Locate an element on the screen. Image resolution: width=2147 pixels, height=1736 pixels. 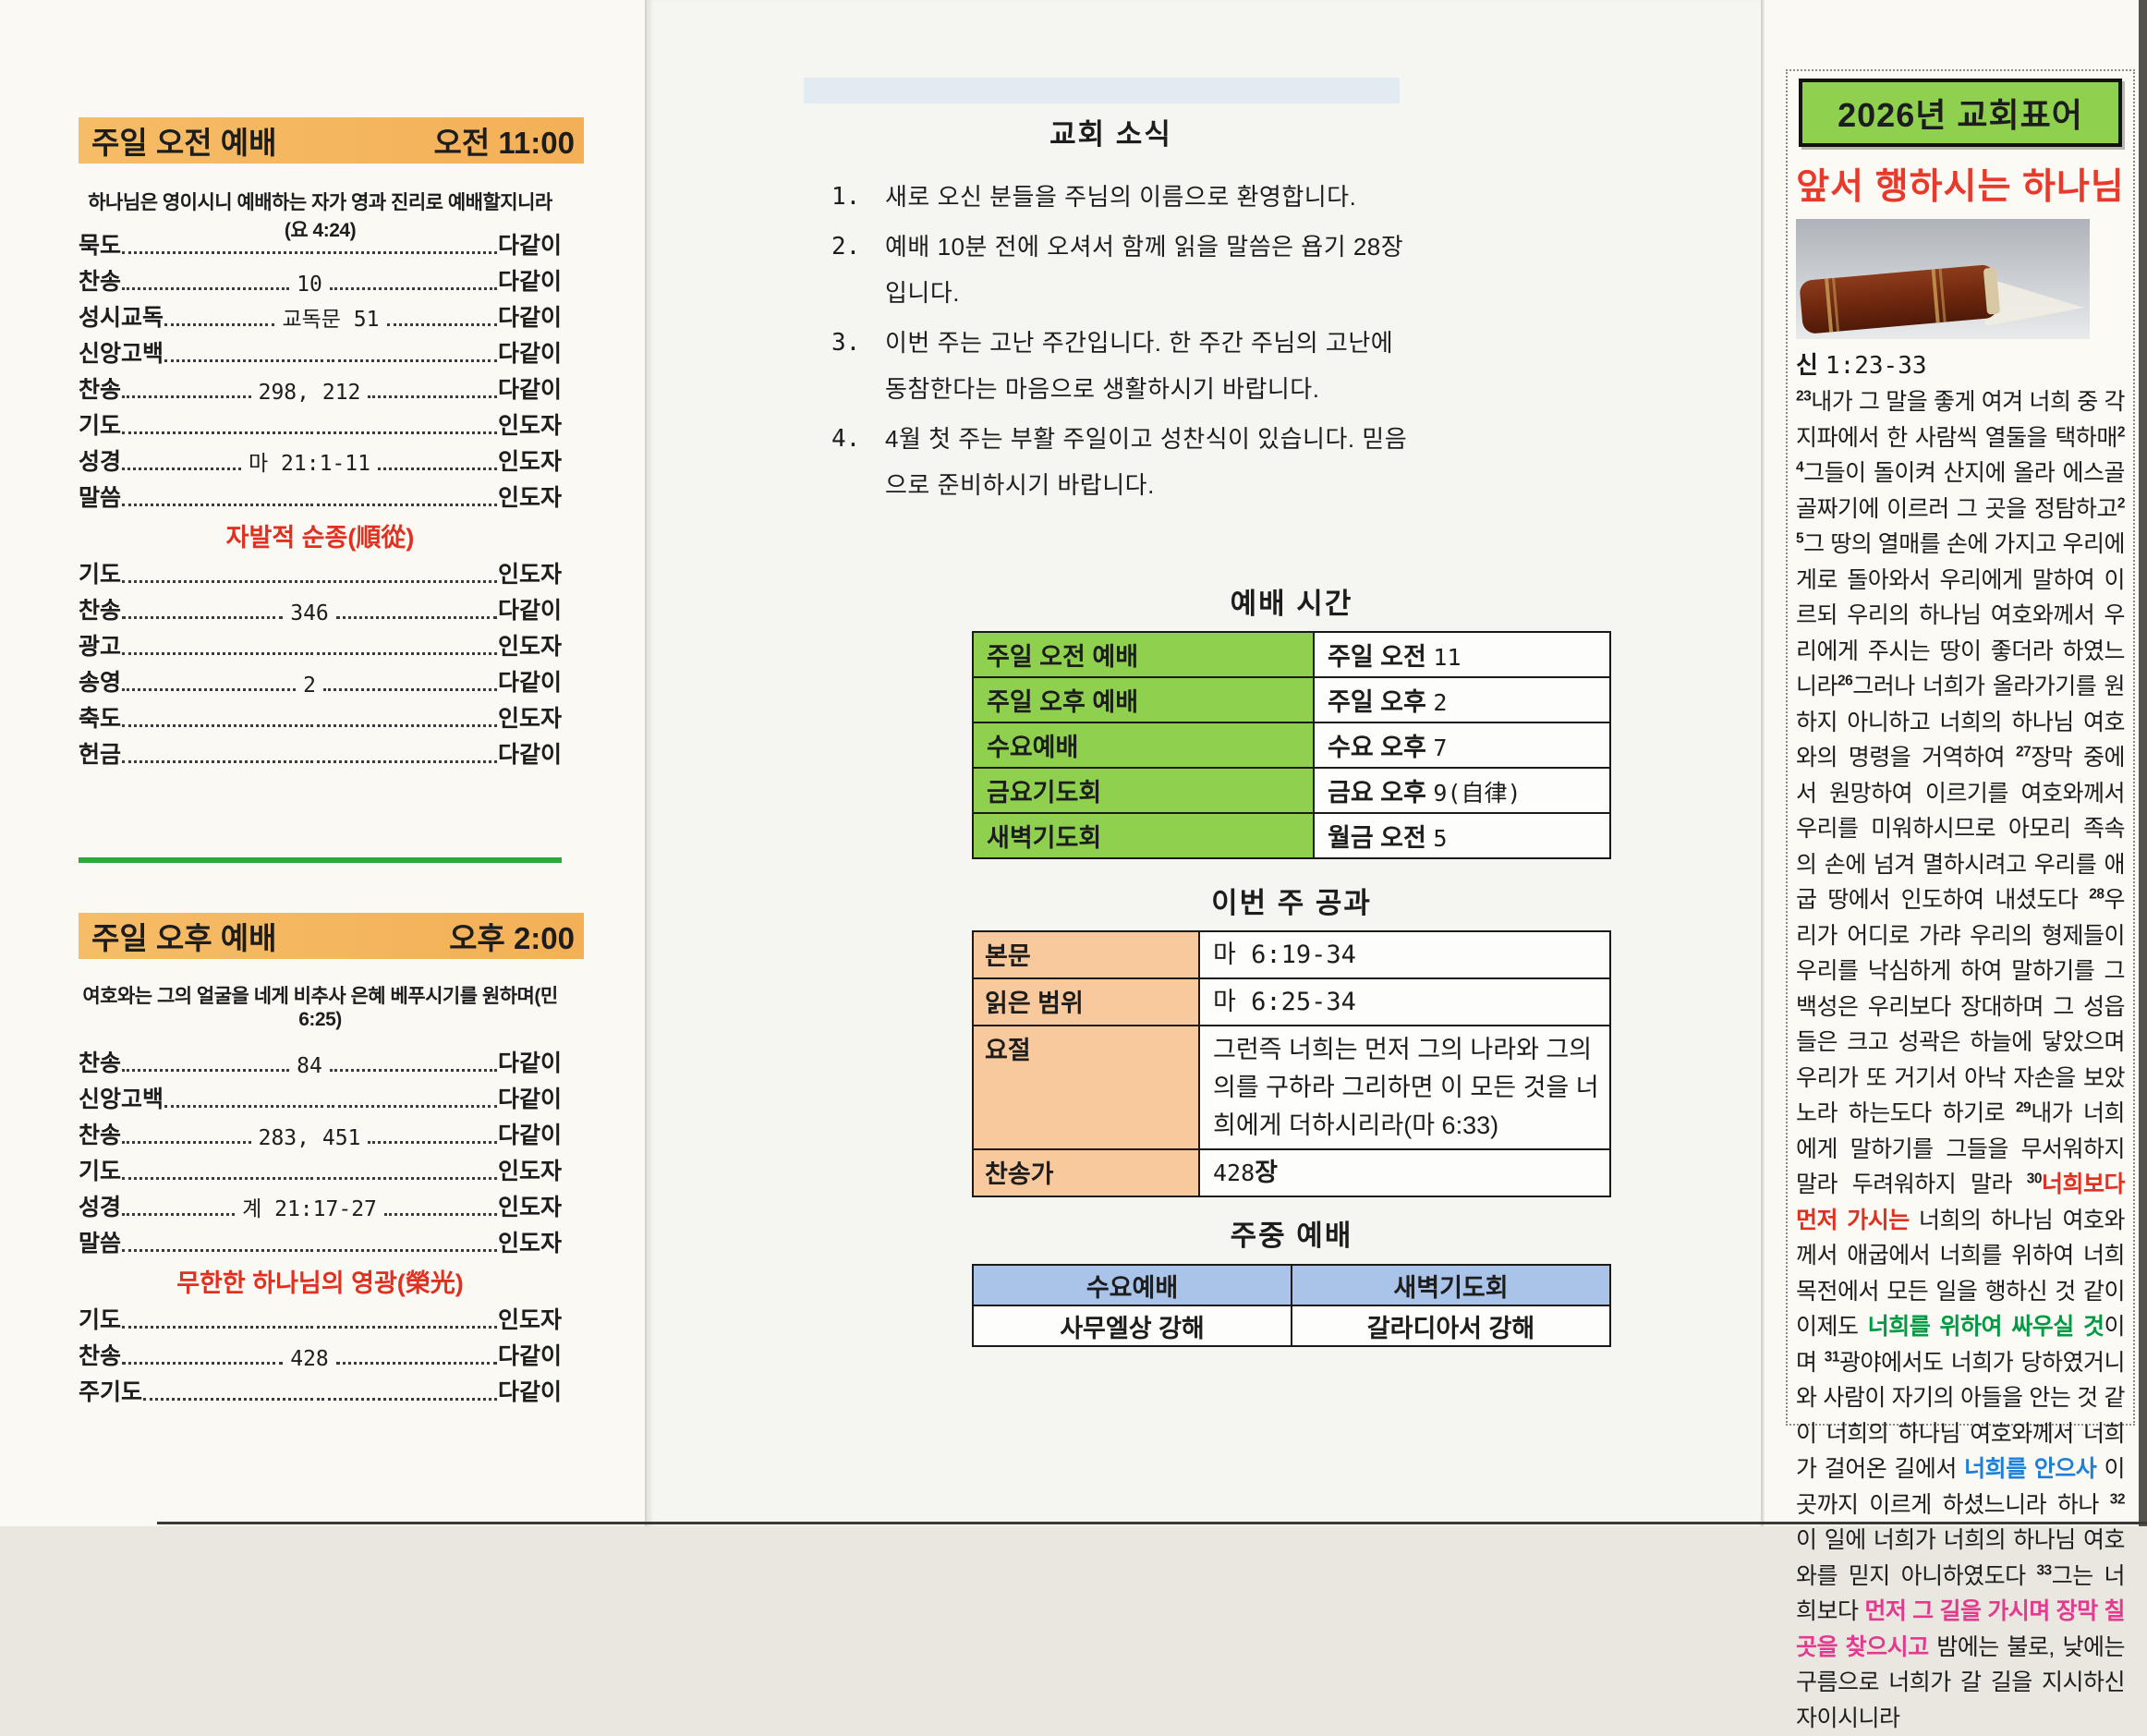
service-time-text: 수요 오후 is located at coordinates (1377, 748).